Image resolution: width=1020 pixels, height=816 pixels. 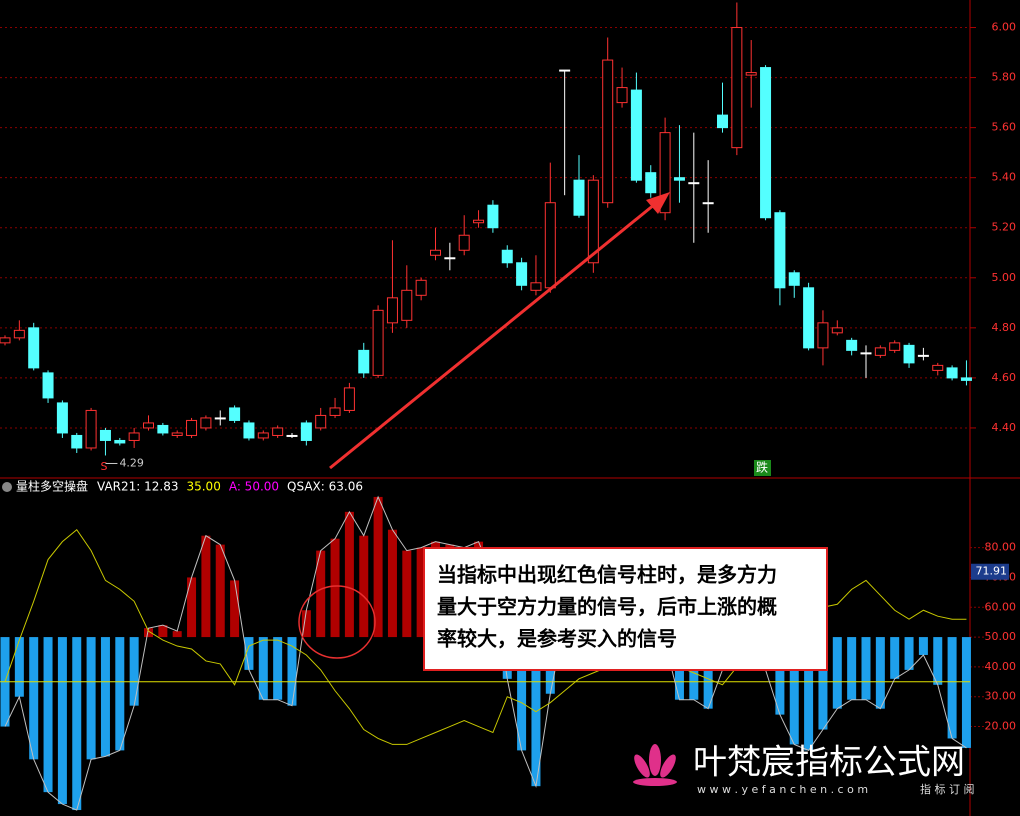 What do you see at coordinates (947, 789) in the screenshot?
I see `watermark-tag: 指 标 订 阅` at bounding box center [947, 789].